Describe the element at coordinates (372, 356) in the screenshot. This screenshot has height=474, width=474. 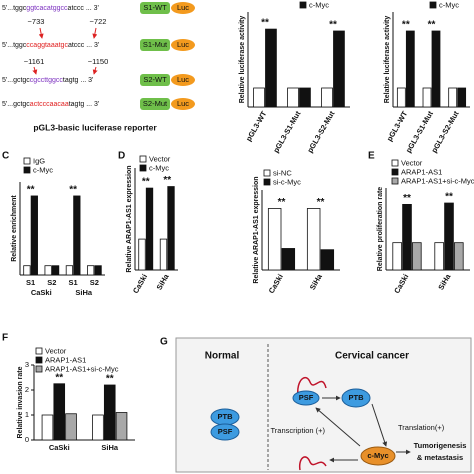
I see `cancer-heading: Cervical cancer` at that location.